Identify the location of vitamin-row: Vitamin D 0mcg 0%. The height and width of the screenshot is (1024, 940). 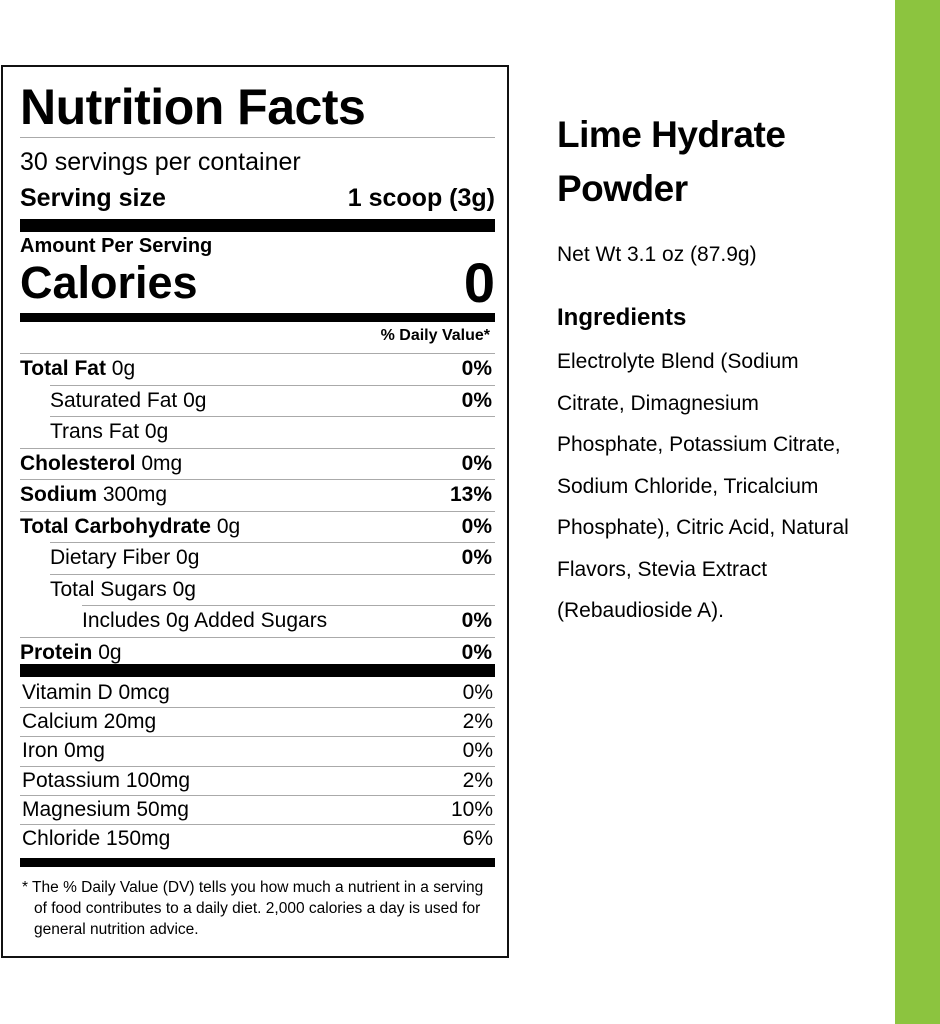
(257, 693).